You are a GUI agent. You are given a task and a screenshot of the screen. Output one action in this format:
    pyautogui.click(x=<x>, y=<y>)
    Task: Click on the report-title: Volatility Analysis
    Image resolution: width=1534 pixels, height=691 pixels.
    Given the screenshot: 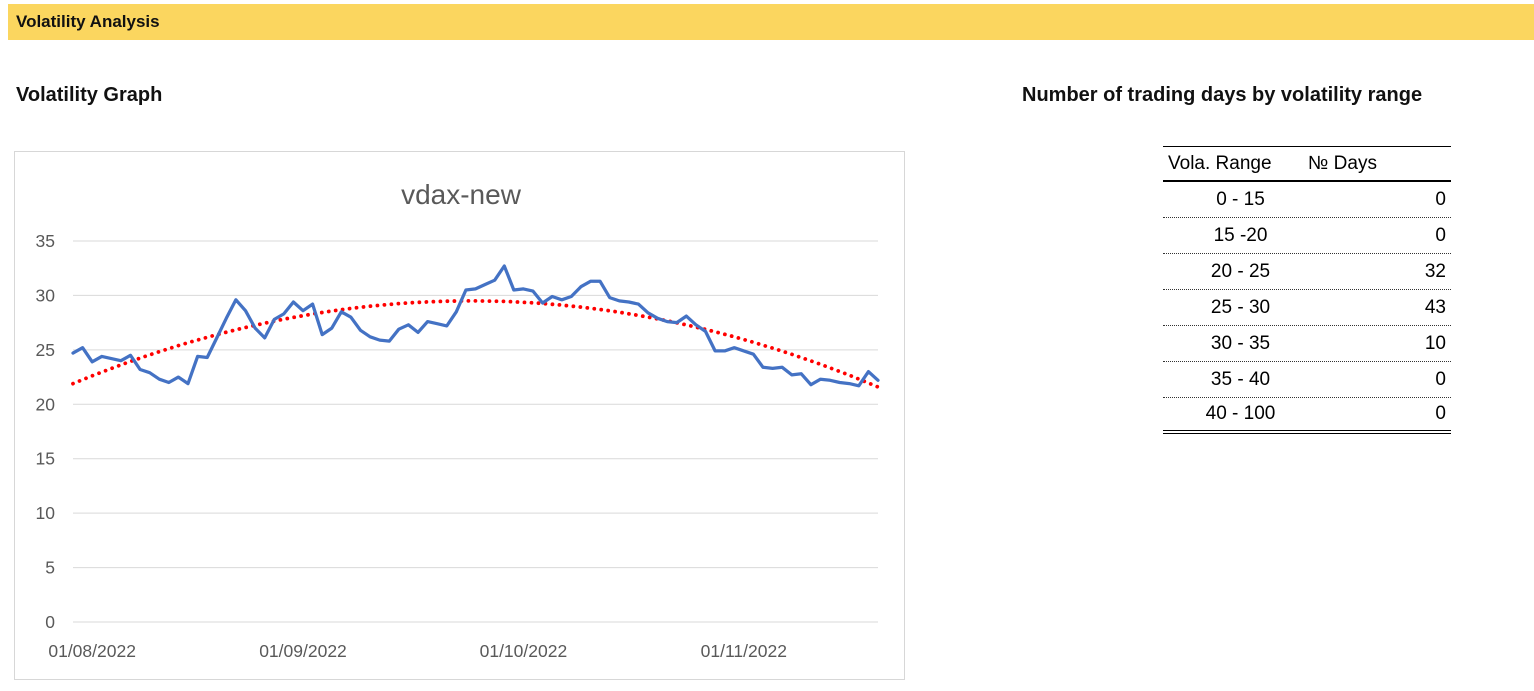 What is the action you would take?
    pyautogui.click(x=88, y=21)
    